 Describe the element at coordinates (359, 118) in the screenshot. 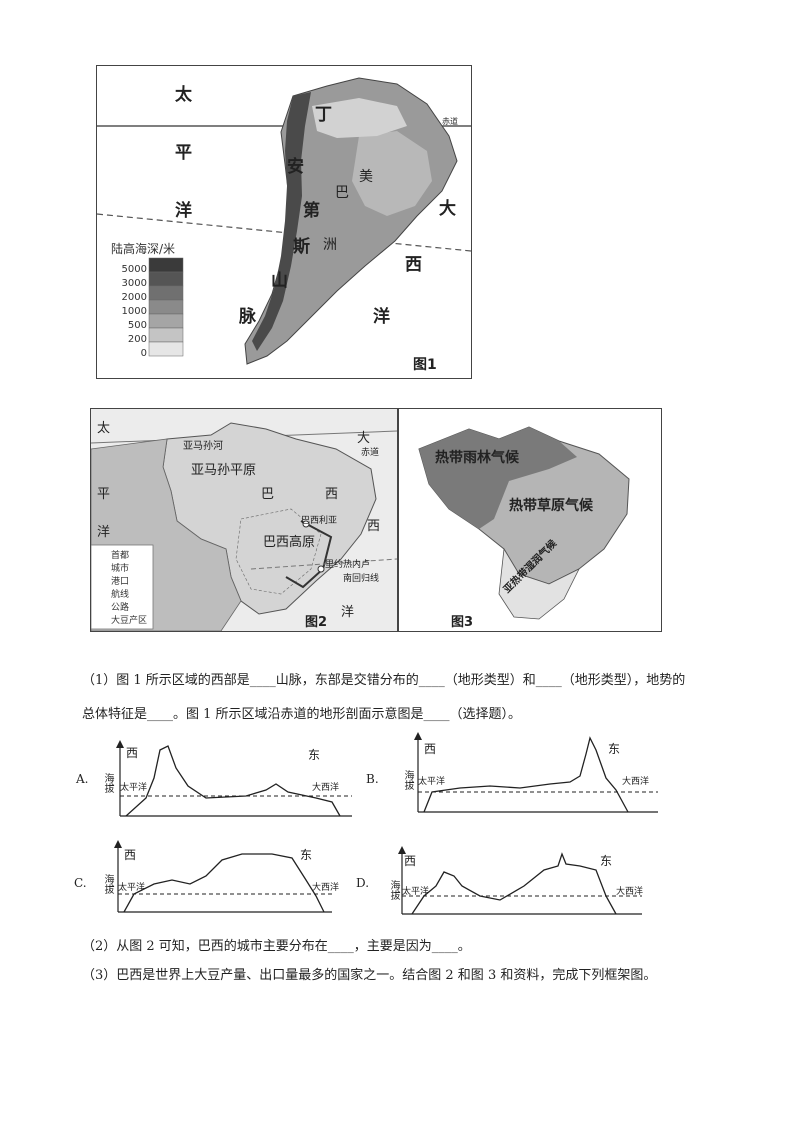

I see `amazon-lowland` at that location.